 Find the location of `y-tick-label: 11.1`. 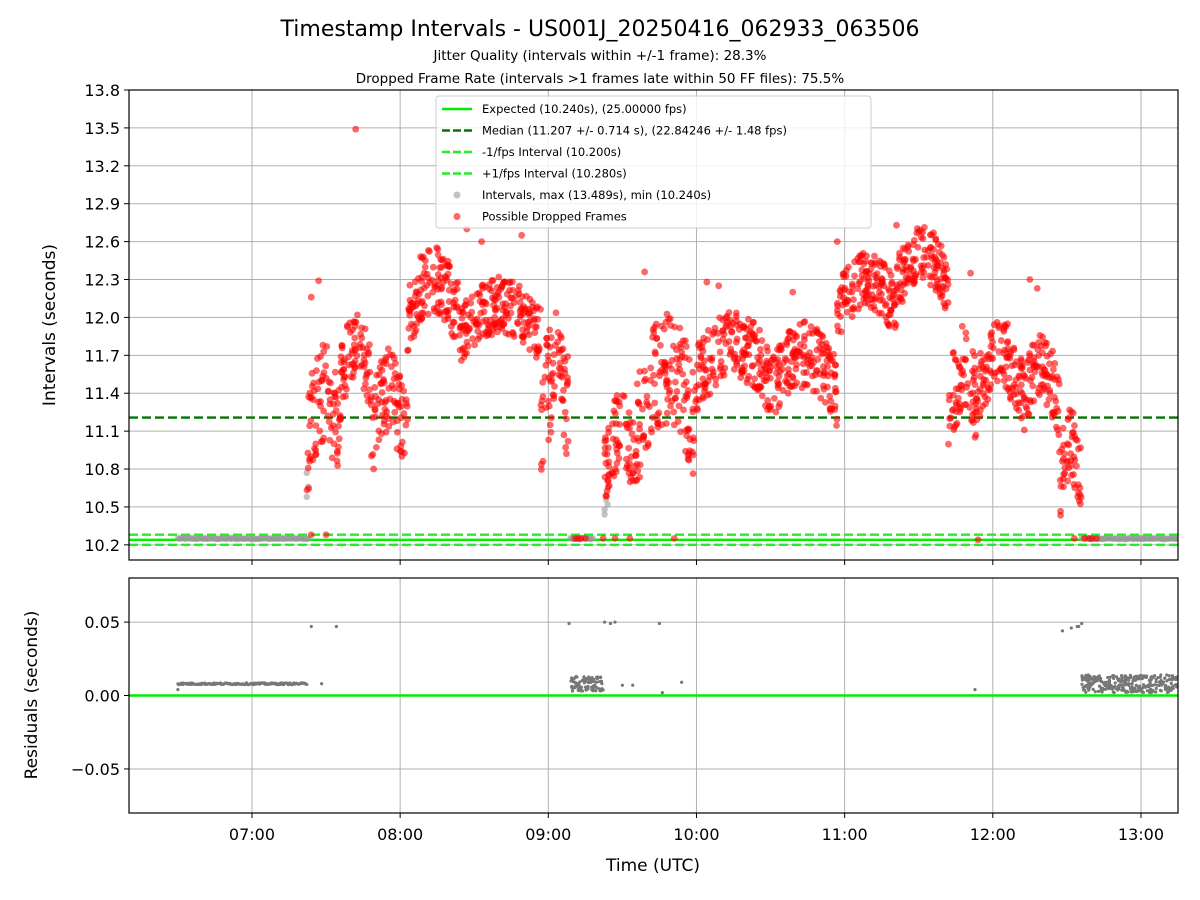

y-tick-label: 11.1 is located at coordinates (102, 431).